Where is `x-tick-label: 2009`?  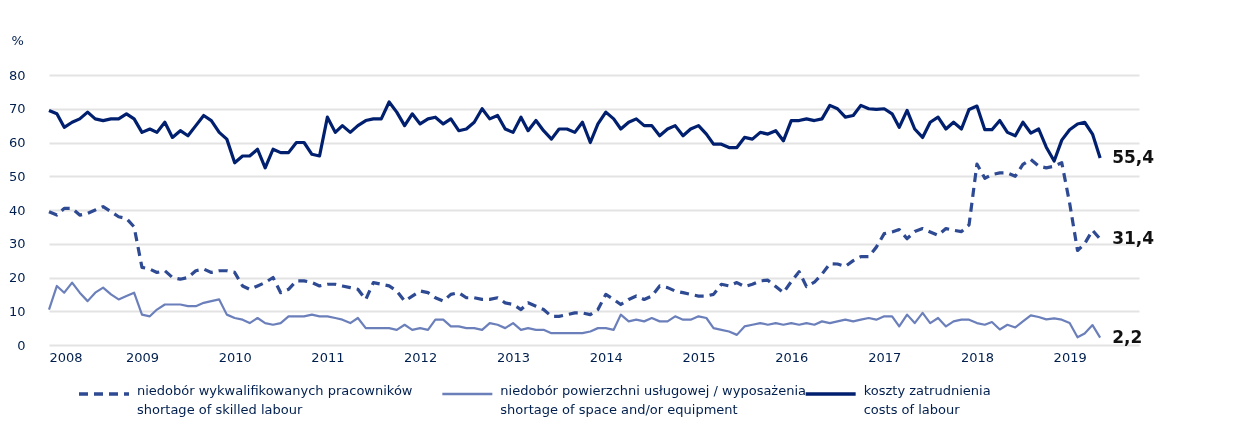
x-tick-label: 2009 is located at coordinates (142, 357).